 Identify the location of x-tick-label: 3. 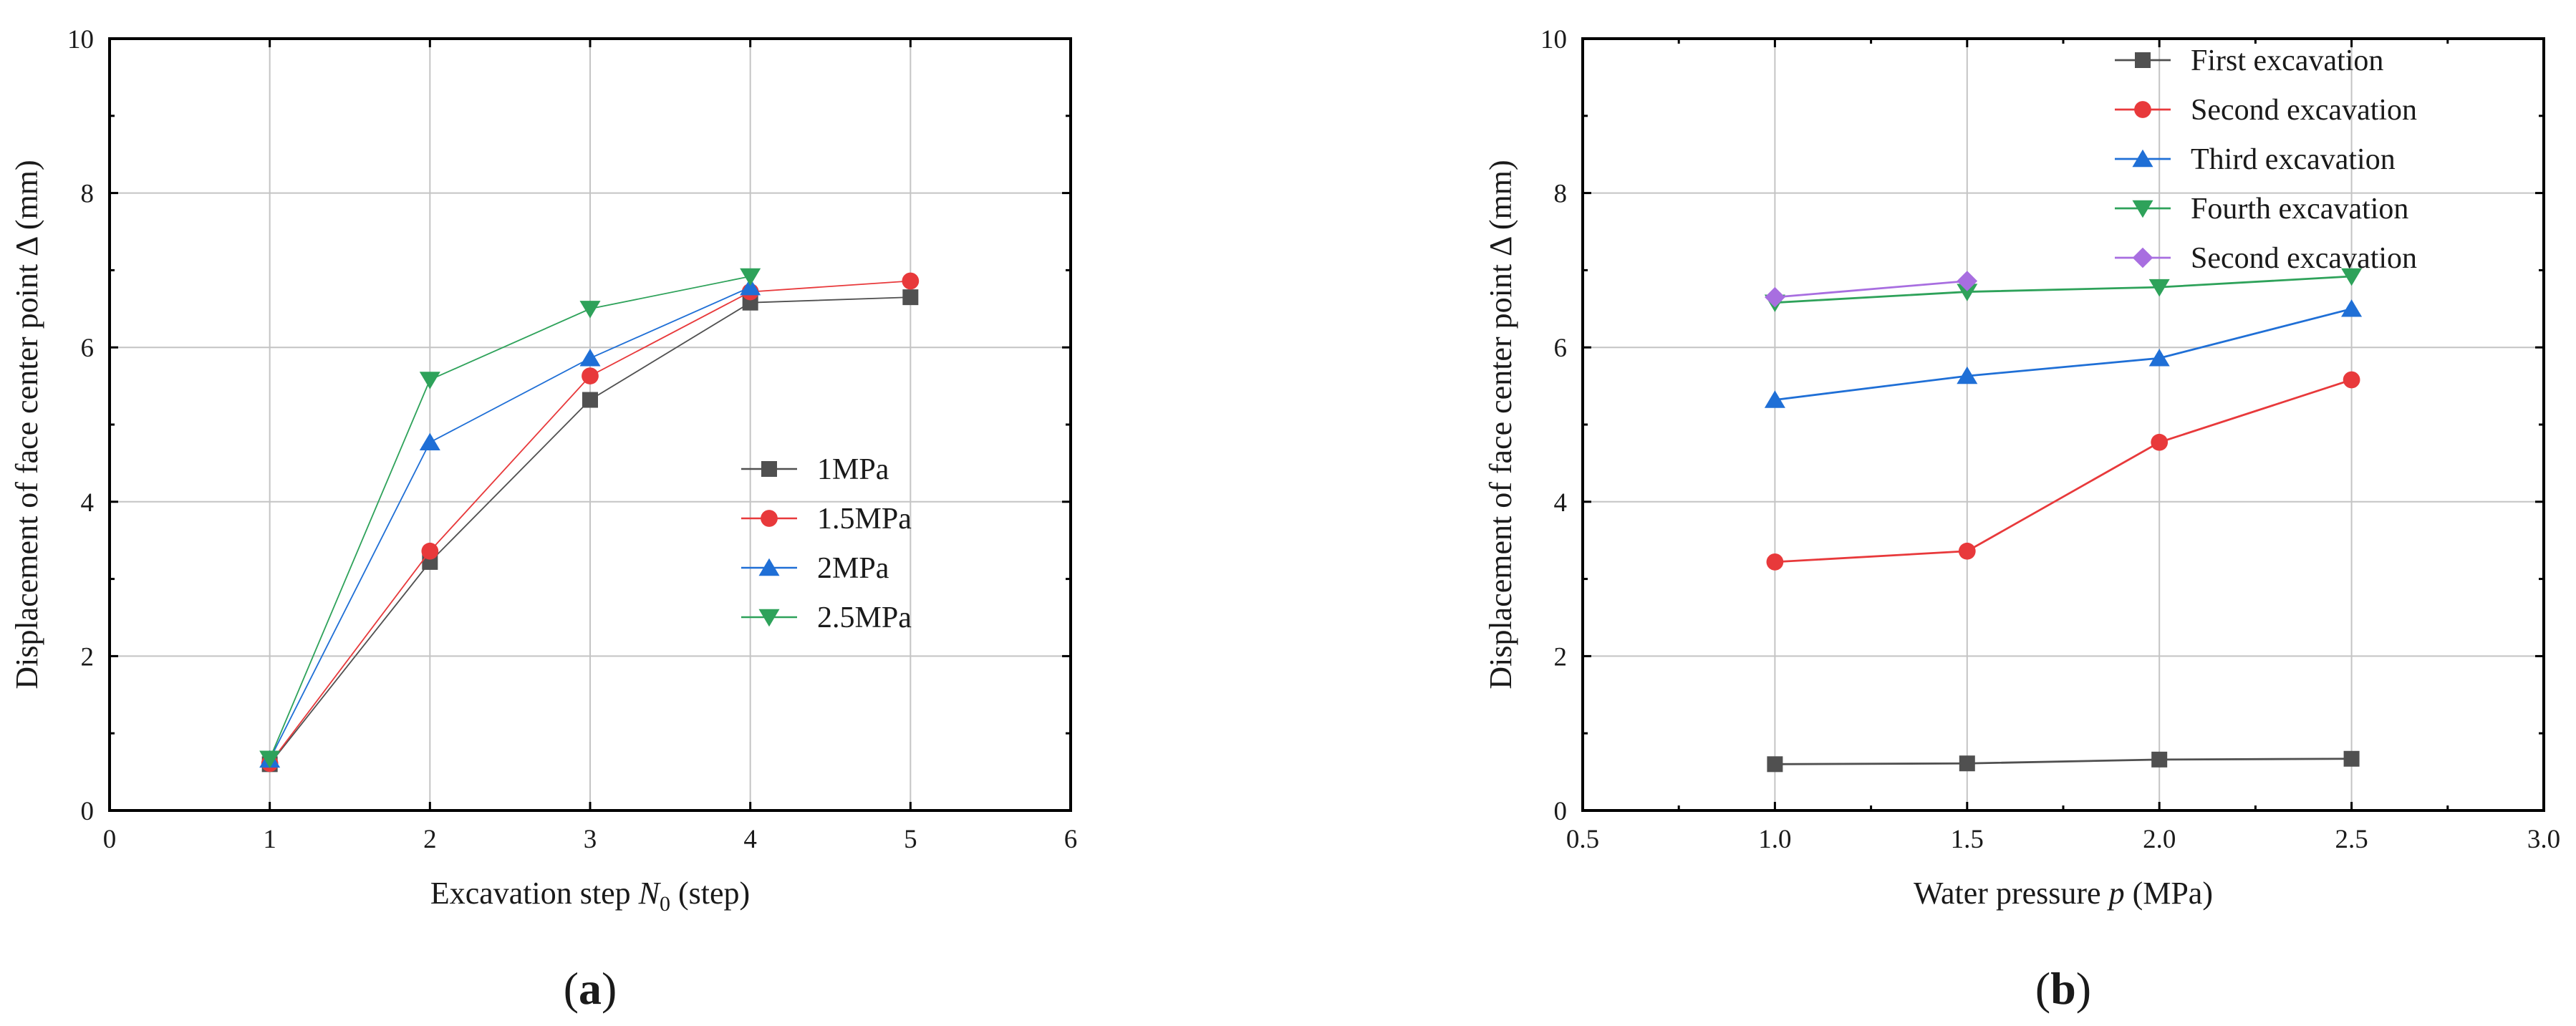
(590, 839).